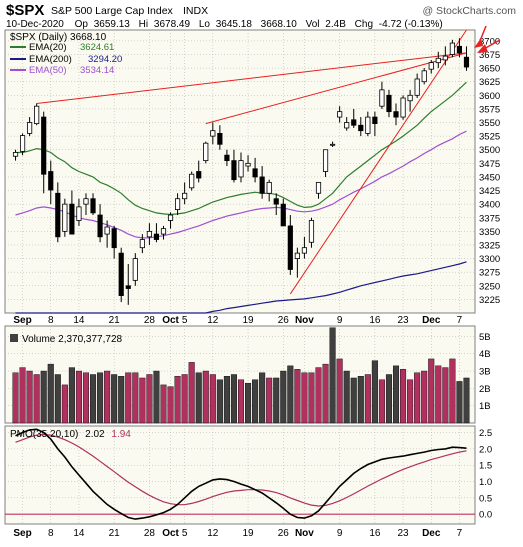 Image resolution: width=523 pixels, height=547 pixels. Describe the element at coordinates (58, 37) in the screenshot. I see `price-legend-title: $SPX (Daily) 3668.10` at that location.